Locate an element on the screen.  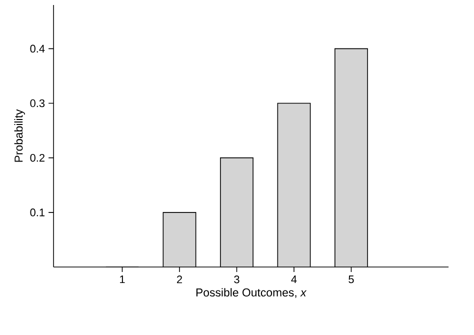
y-tick-label: 0.2 is located at coordinates (37, 158).